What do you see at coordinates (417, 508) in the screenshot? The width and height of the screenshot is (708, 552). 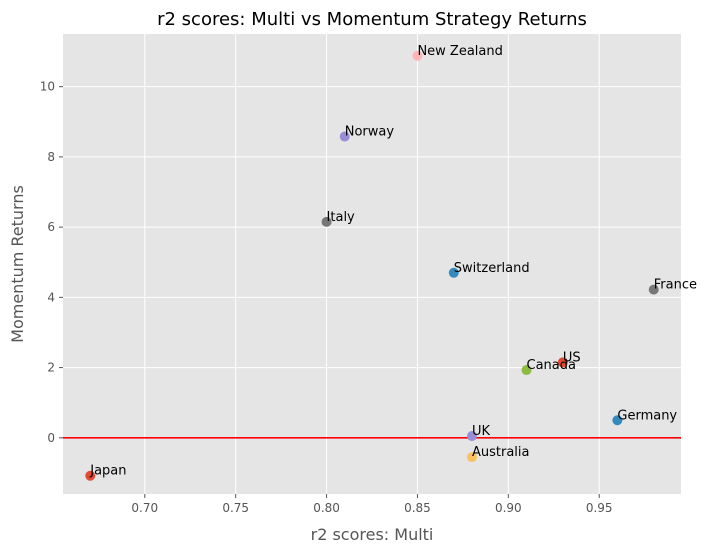 I see `x-tick-label: 0.85` at bounding box center [417, 508].